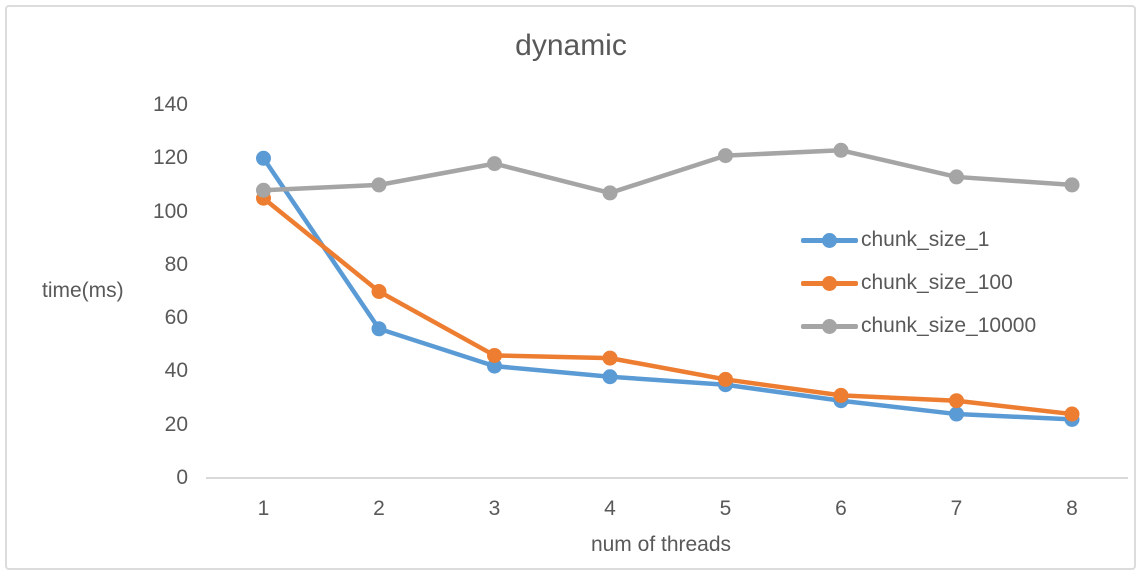  What do you see at coordinates (263, 508) in the screenshot?
I see `x-tick-label: 1` at bounding box center [263, 508].